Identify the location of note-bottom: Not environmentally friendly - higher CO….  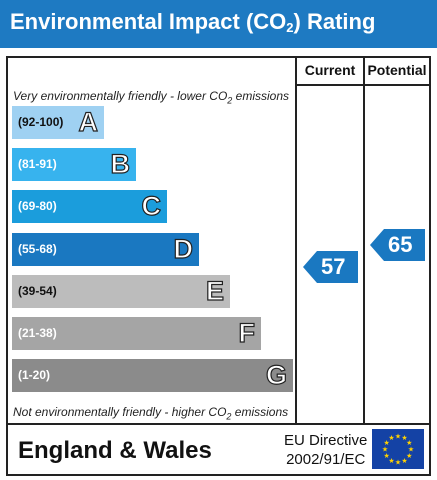
(151, 413).